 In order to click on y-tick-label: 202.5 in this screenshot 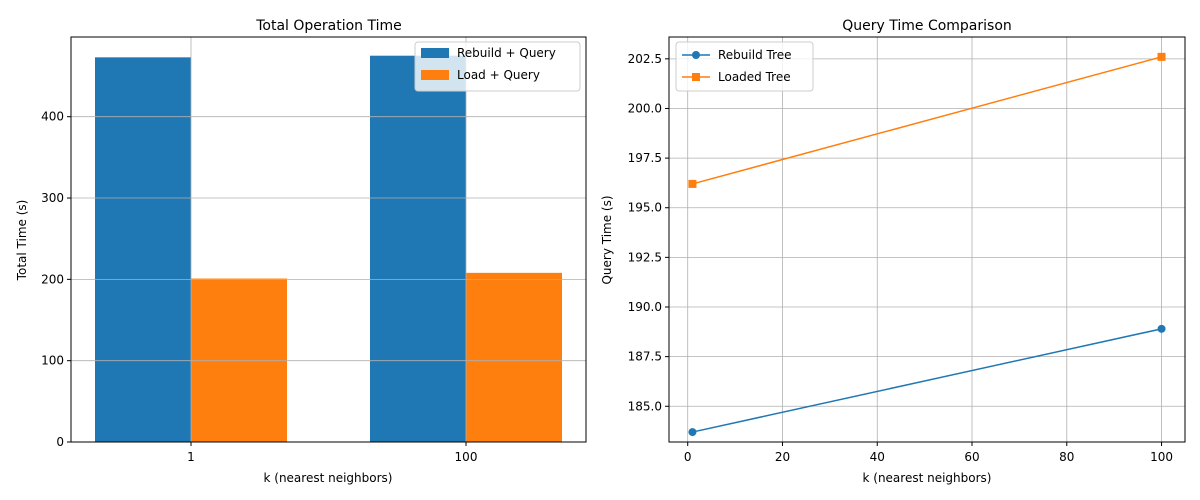, I will do `click(645, 59)`.